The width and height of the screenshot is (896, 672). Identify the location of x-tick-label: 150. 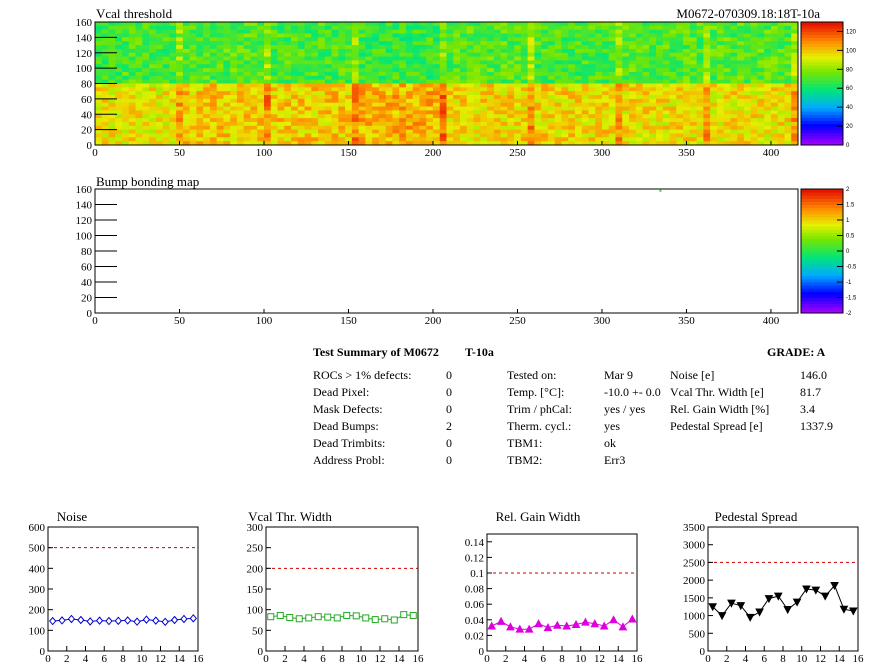
(348, 321).